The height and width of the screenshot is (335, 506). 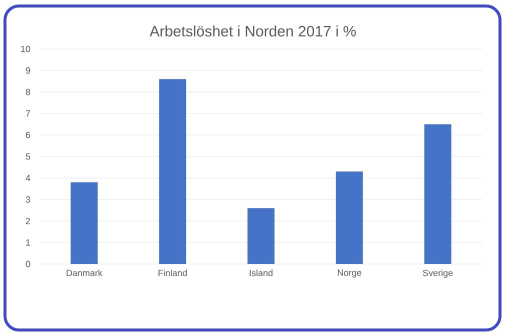 What do you see at coordinates (261, 273) in the screenshot?
I see `x-tick-label: Island` at bounding box center [261, 273].